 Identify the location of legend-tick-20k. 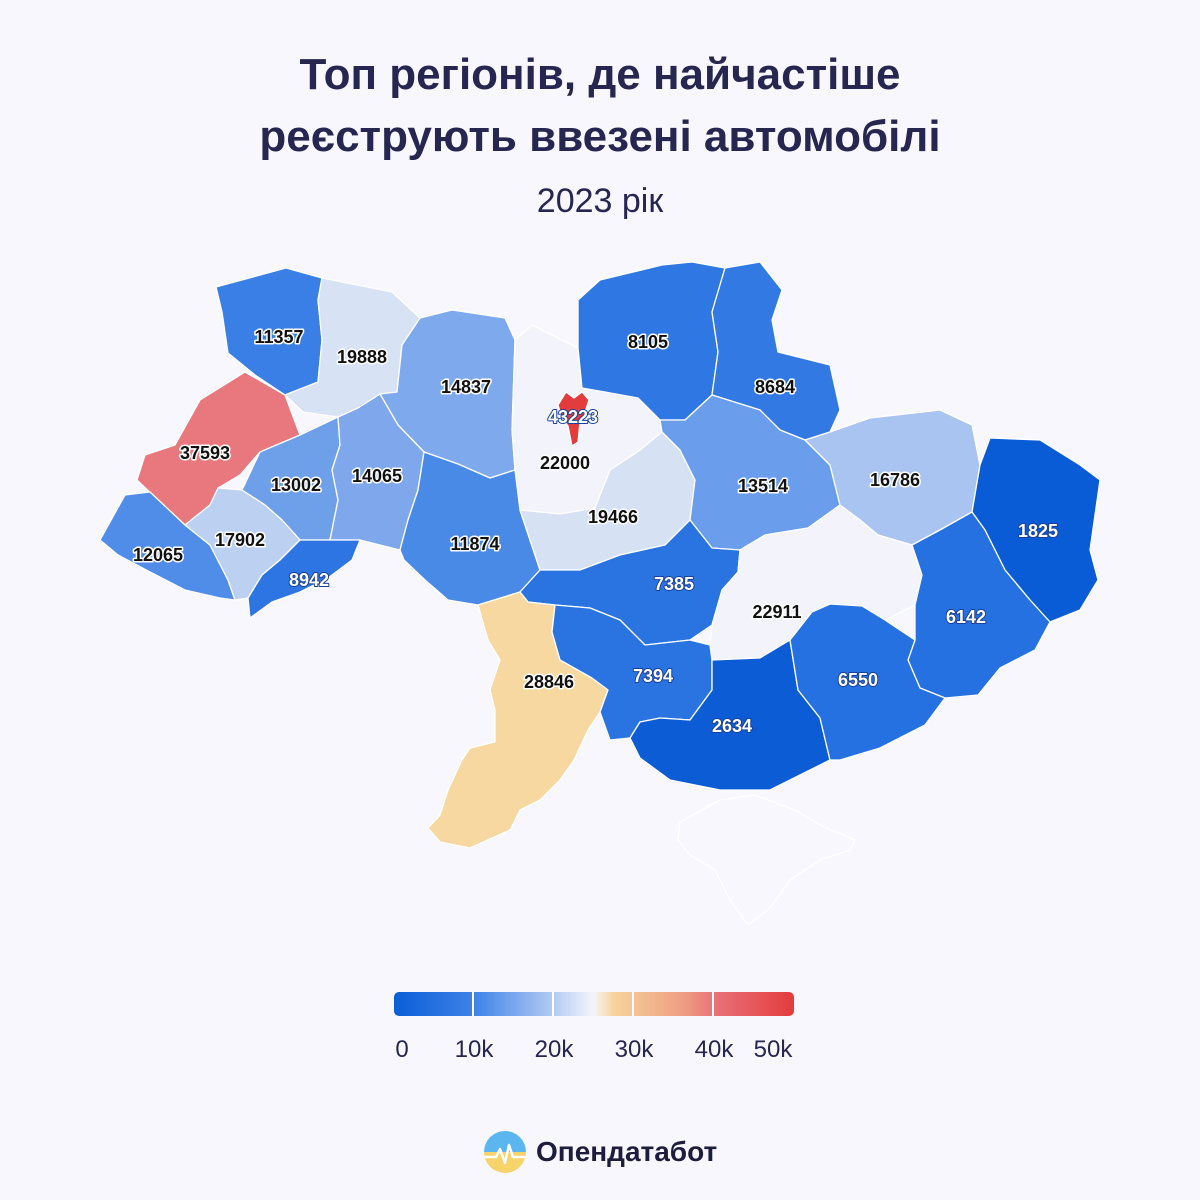
(553, 1004).